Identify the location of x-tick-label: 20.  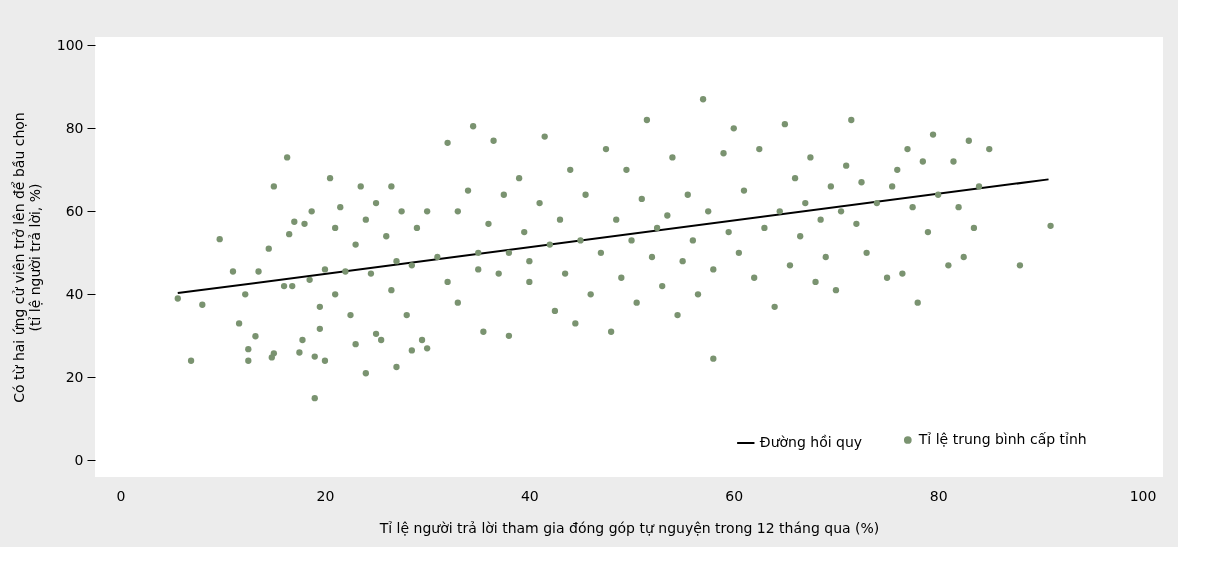
(325, 495).